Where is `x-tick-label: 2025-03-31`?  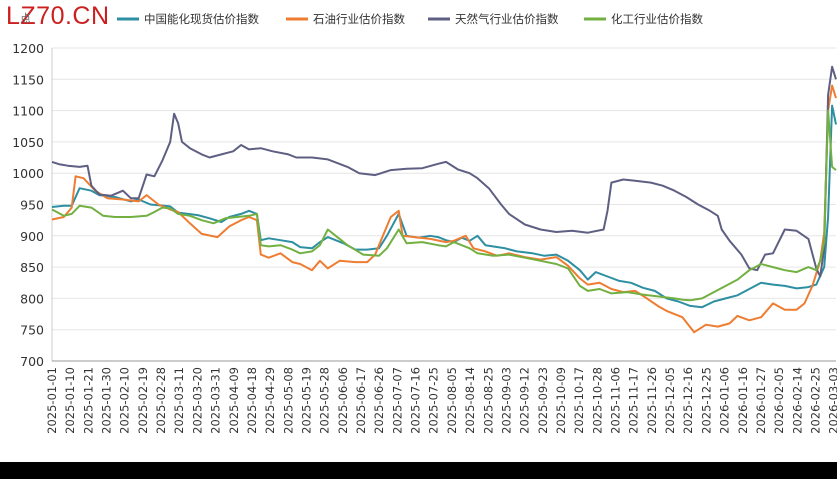 x-tick-label: 2025-03-31 is located at coordinates (216, 400).